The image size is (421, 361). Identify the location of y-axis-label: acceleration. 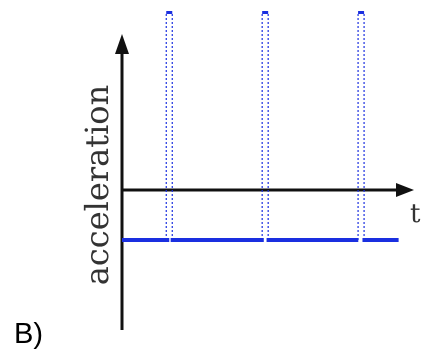
(97, 185).